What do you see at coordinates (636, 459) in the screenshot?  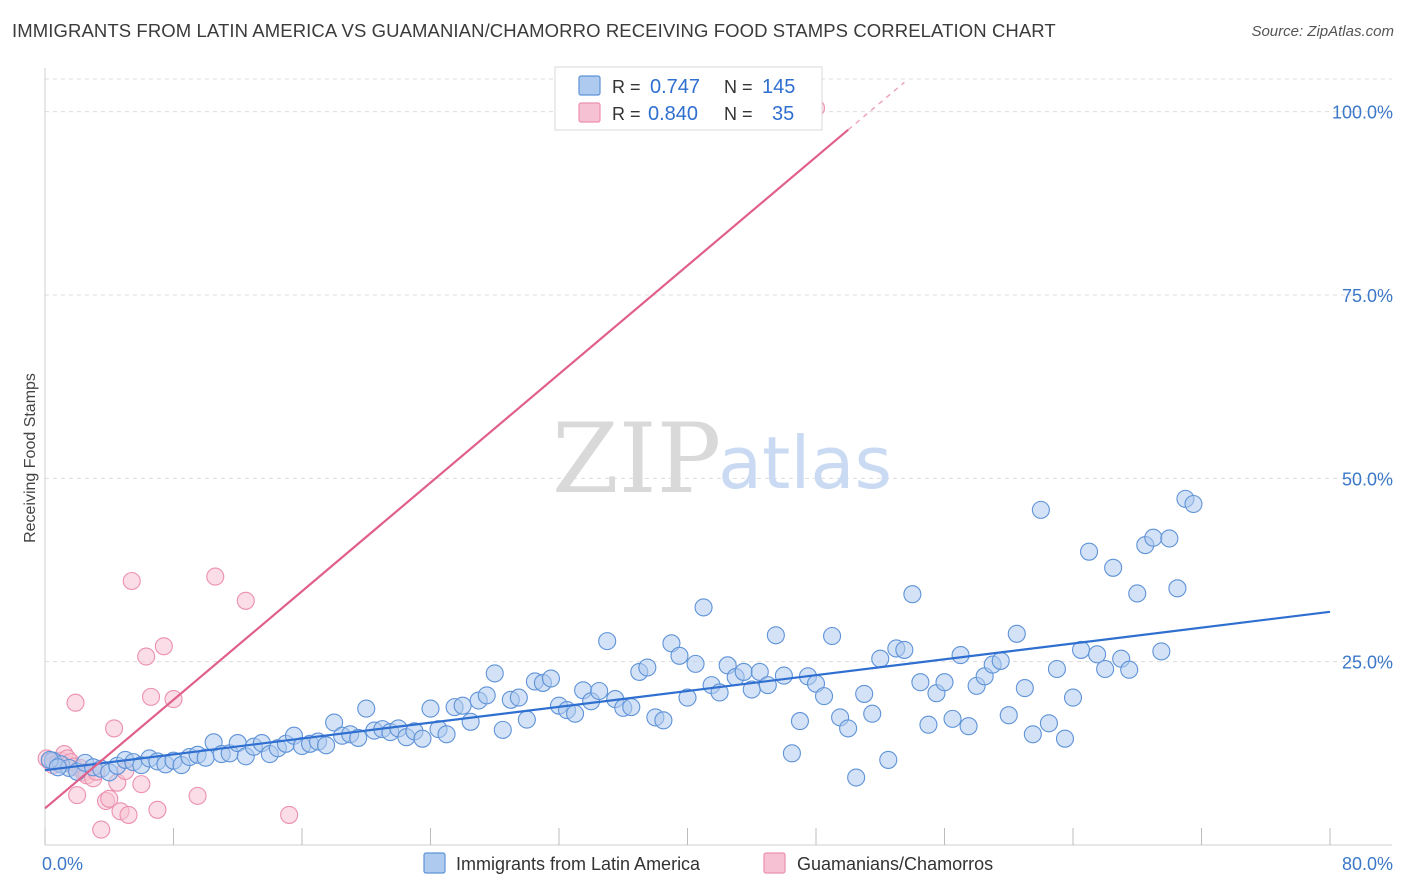 I see `watermark-zip: ZIP` at bounding box center [636, 459].